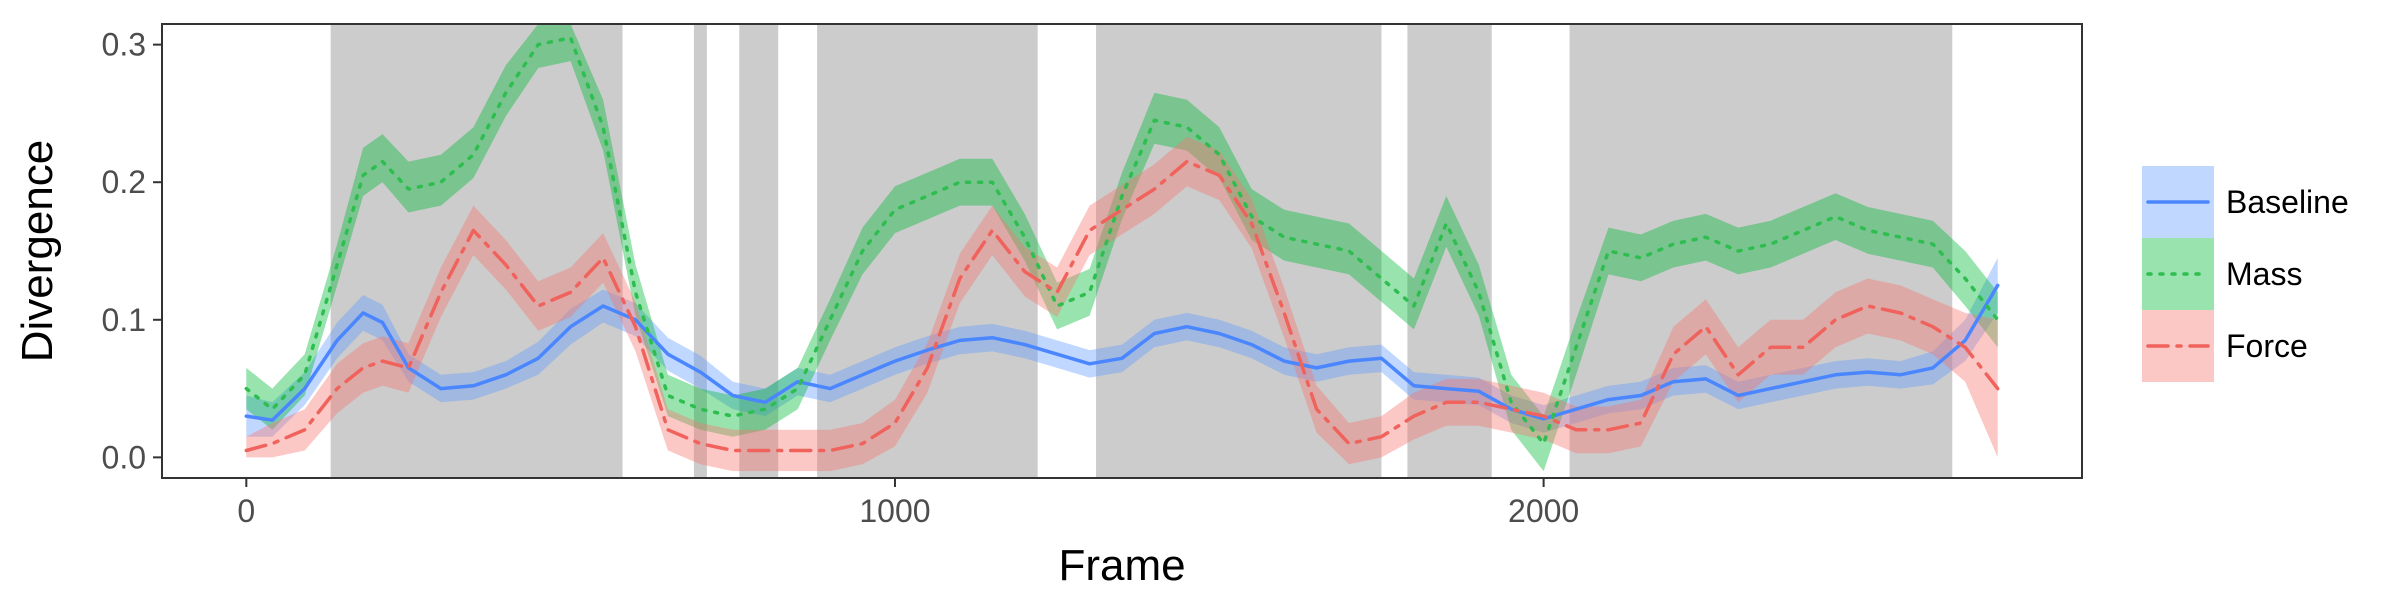 The height and width of the screenshot is (600, 2400). Describe the element at coordinates (132, 251) in the screenshot. I see `y-axis: 0.0 0.1 0.2 0.3` at that location.